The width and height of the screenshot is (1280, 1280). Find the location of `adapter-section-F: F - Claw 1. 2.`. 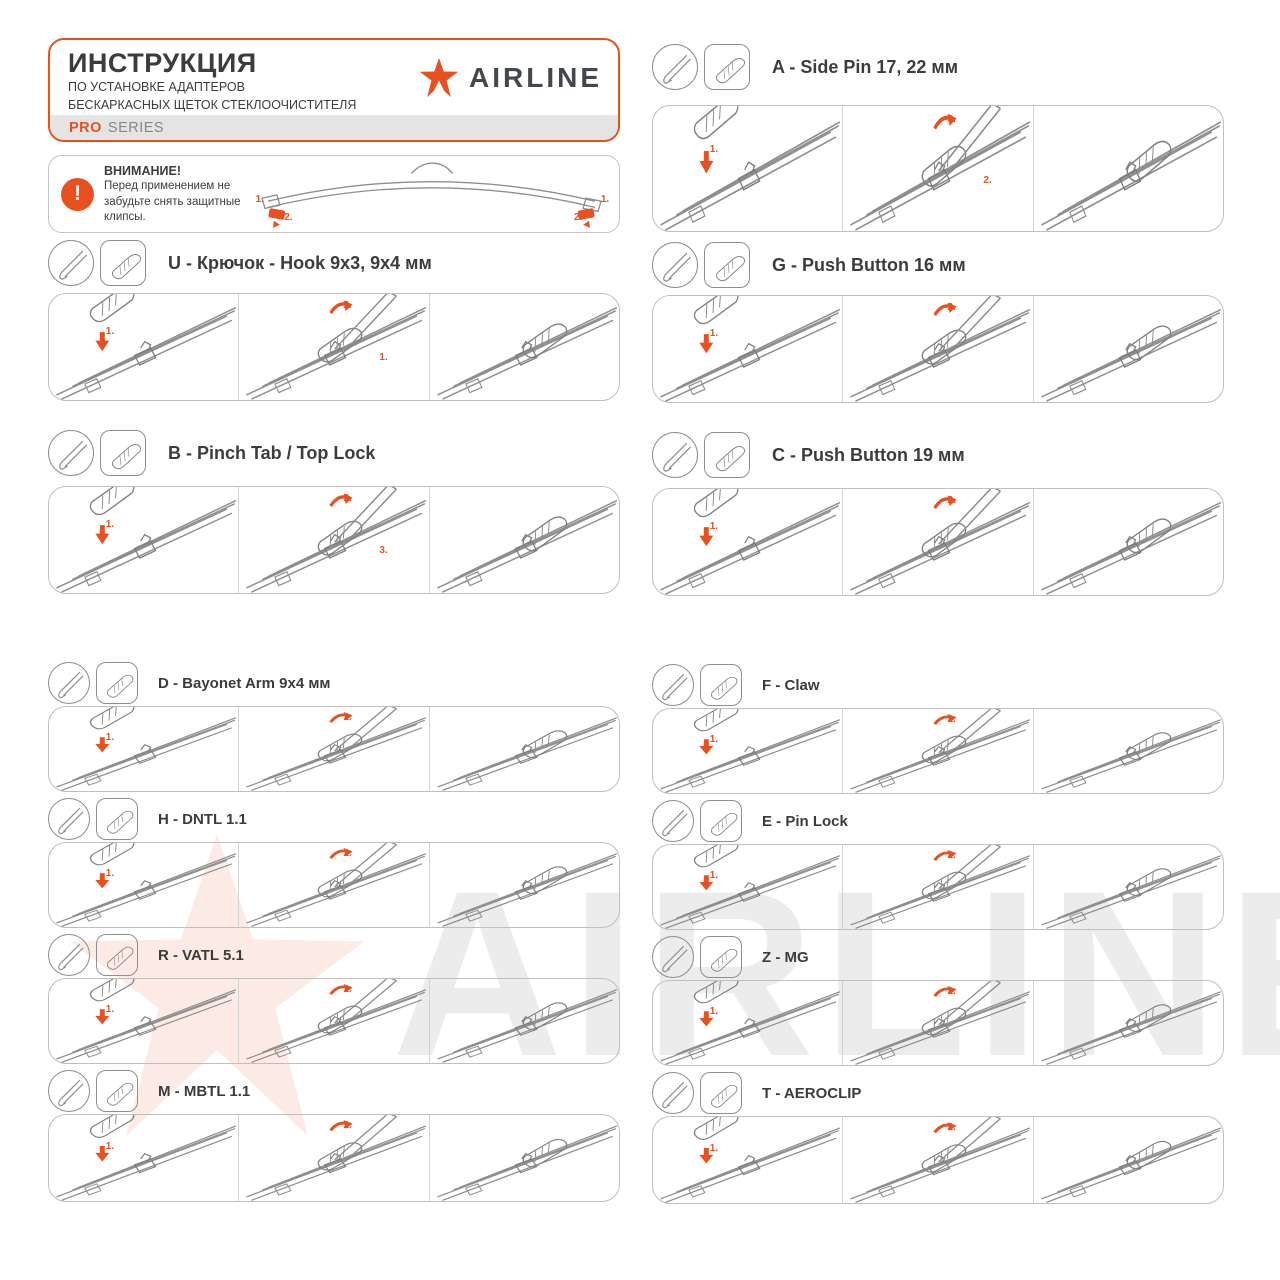

adapter-section-F: F - Claw 1. 2. is located at coordinates (938, 729).